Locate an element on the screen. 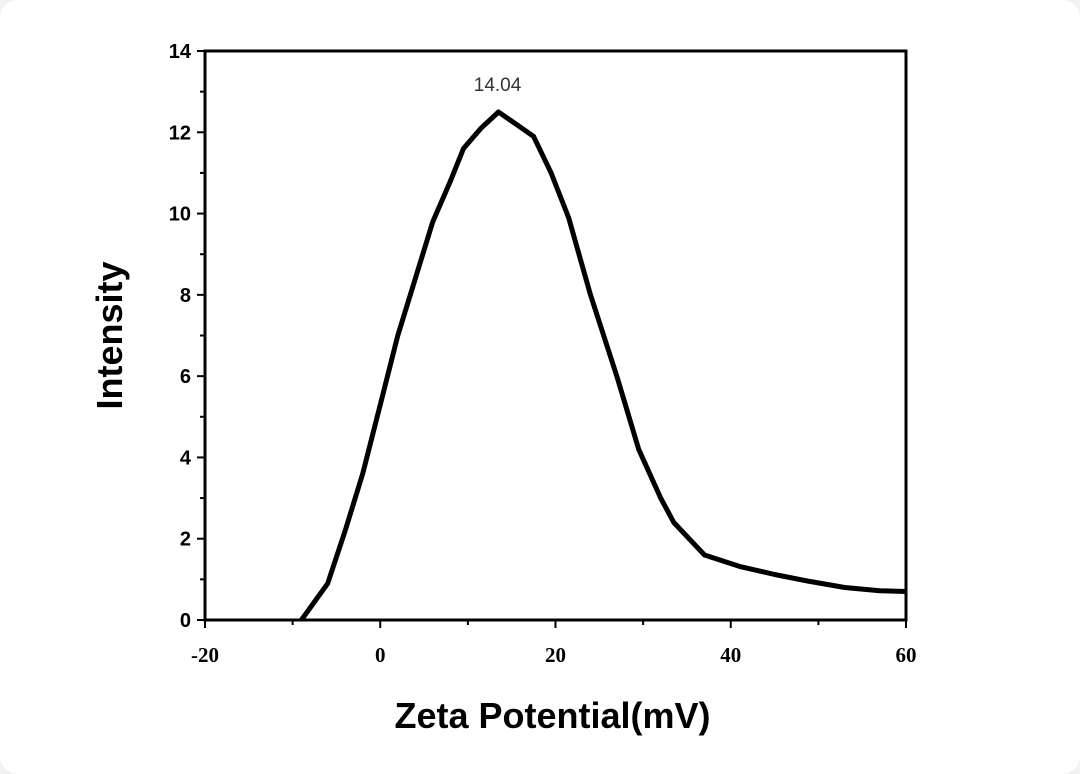 The height and width of the screenshot is (774, 1080). y-tick-label: 10 is located at coordinates (180, 215).